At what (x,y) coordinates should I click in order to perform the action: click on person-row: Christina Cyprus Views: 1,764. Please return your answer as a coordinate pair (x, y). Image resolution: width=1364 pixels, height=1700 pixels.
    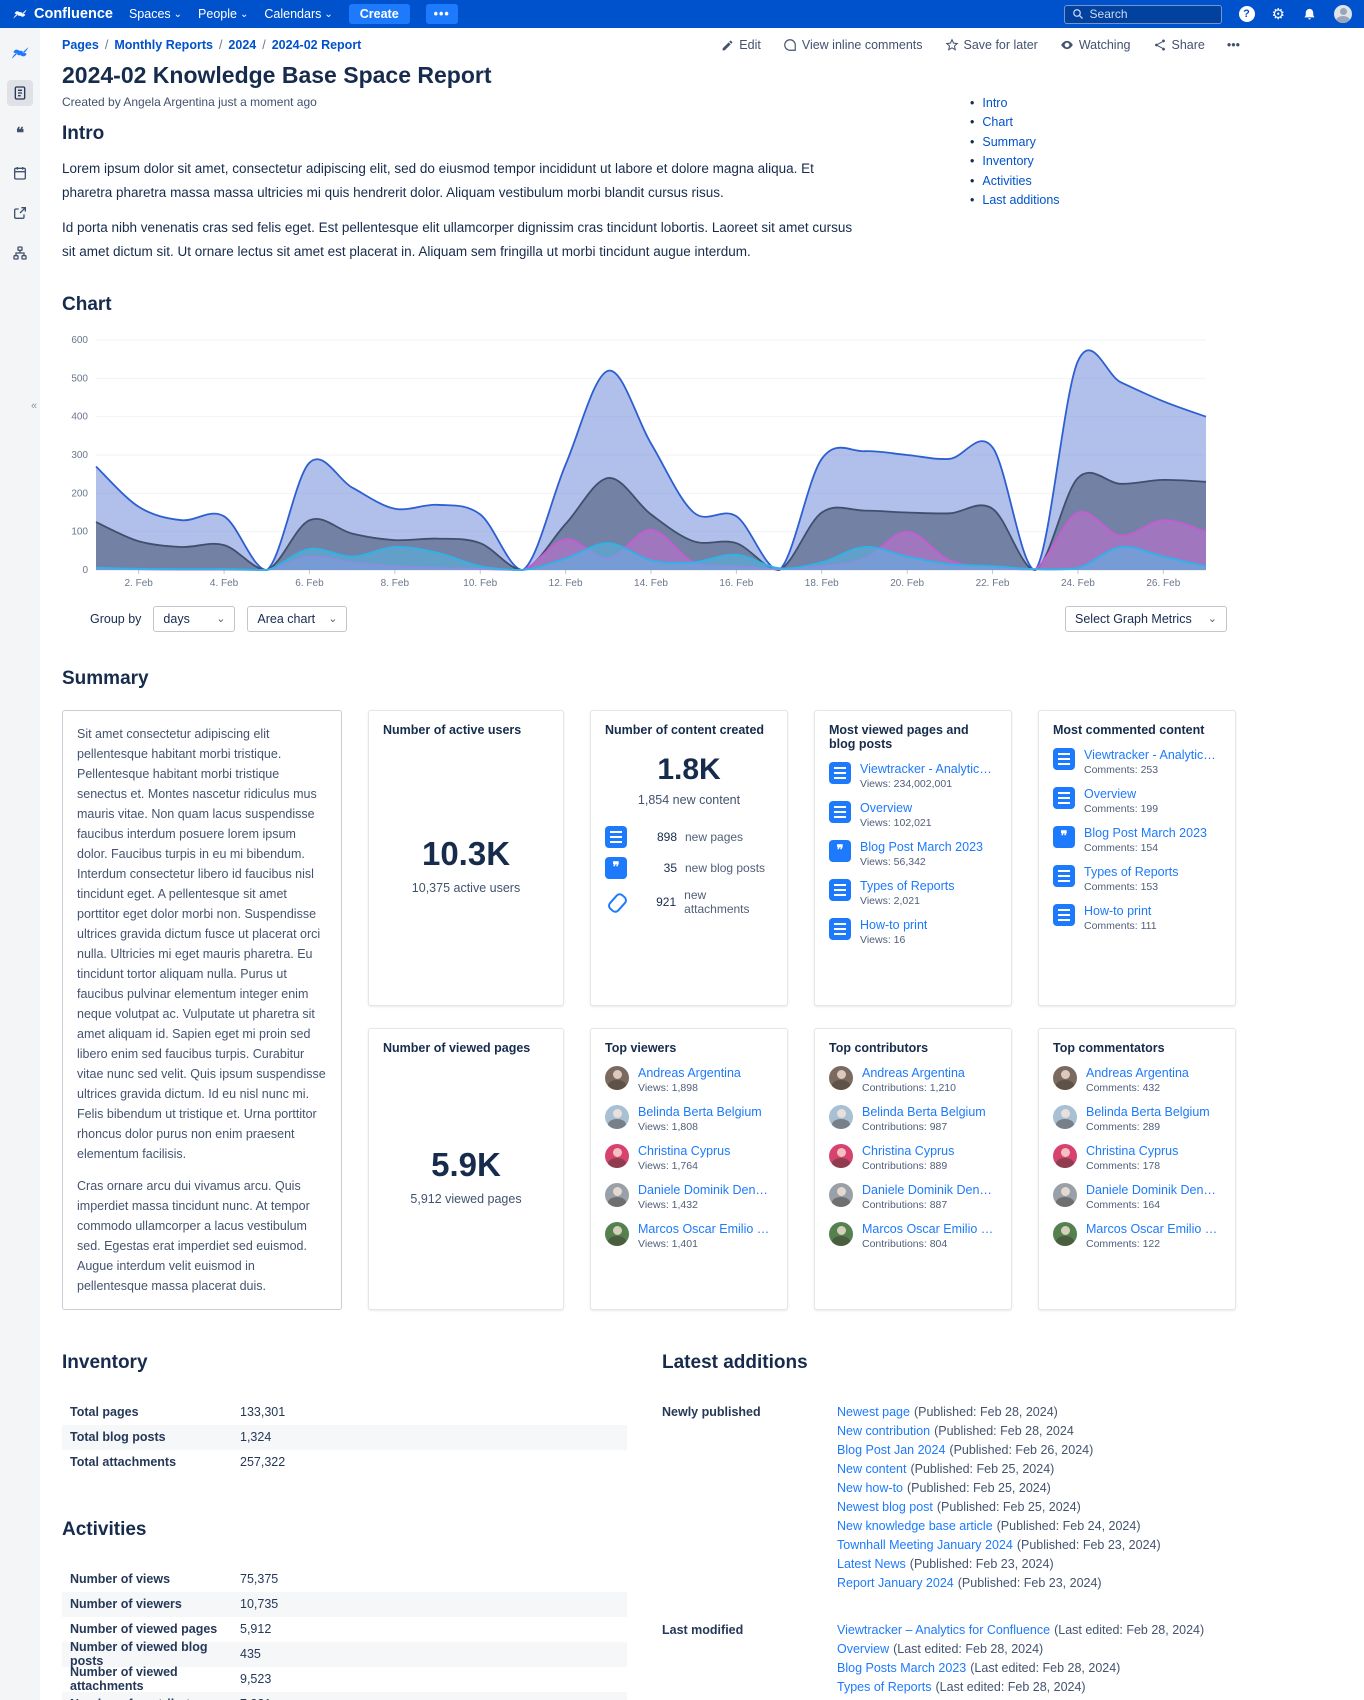
    Looking at the image, I should click on (689, 1157).